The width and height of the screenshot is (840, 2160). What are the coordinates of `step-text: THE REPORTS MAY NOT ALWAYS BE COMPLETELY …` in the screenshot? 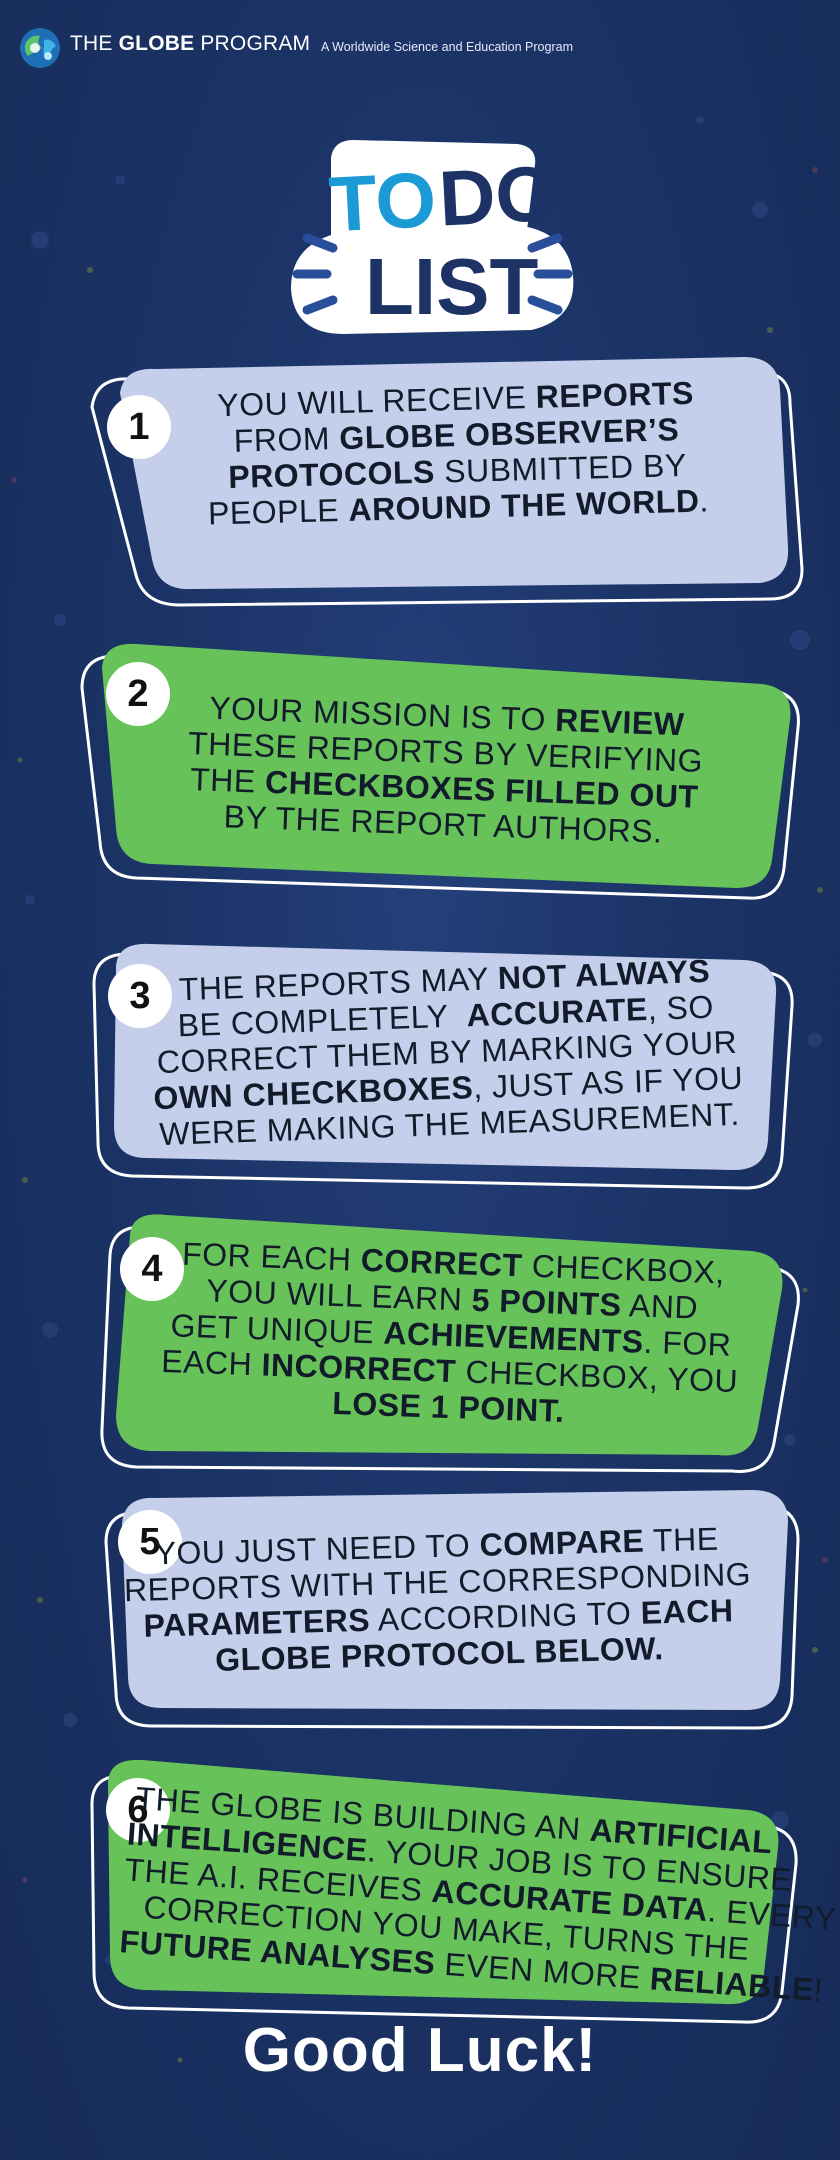 It's located at (447, 1052).